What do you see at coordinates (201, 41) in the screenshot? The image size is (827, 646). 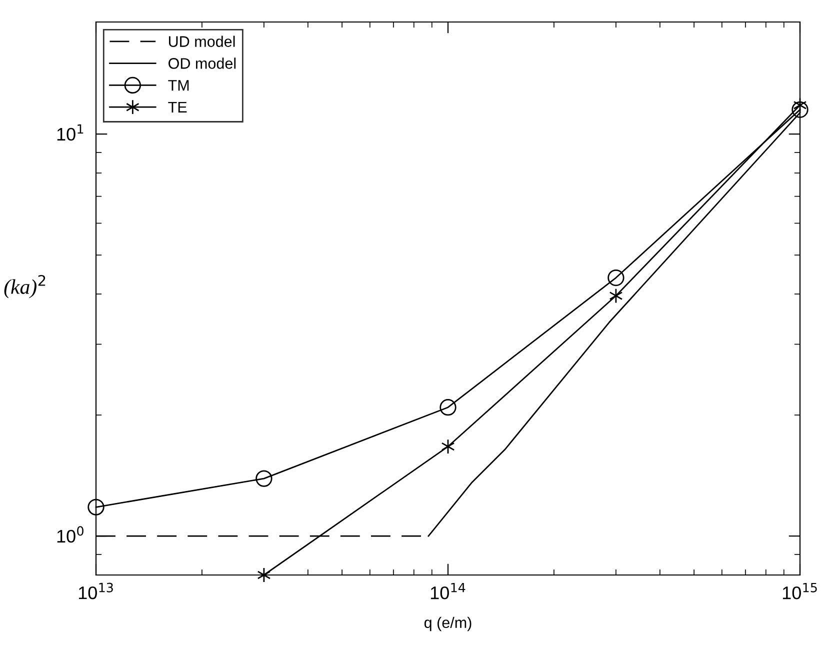 I see `legend-label: UD model` at bounding box center [201, 41].